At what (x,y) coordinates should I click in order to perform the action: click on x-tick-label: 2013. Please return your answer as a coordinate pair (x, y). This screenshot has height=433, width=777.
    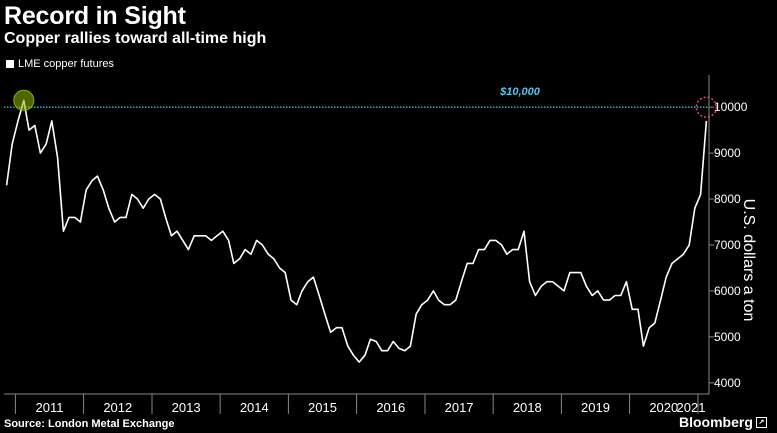
    Looking at the image, I should click on (186, 407).